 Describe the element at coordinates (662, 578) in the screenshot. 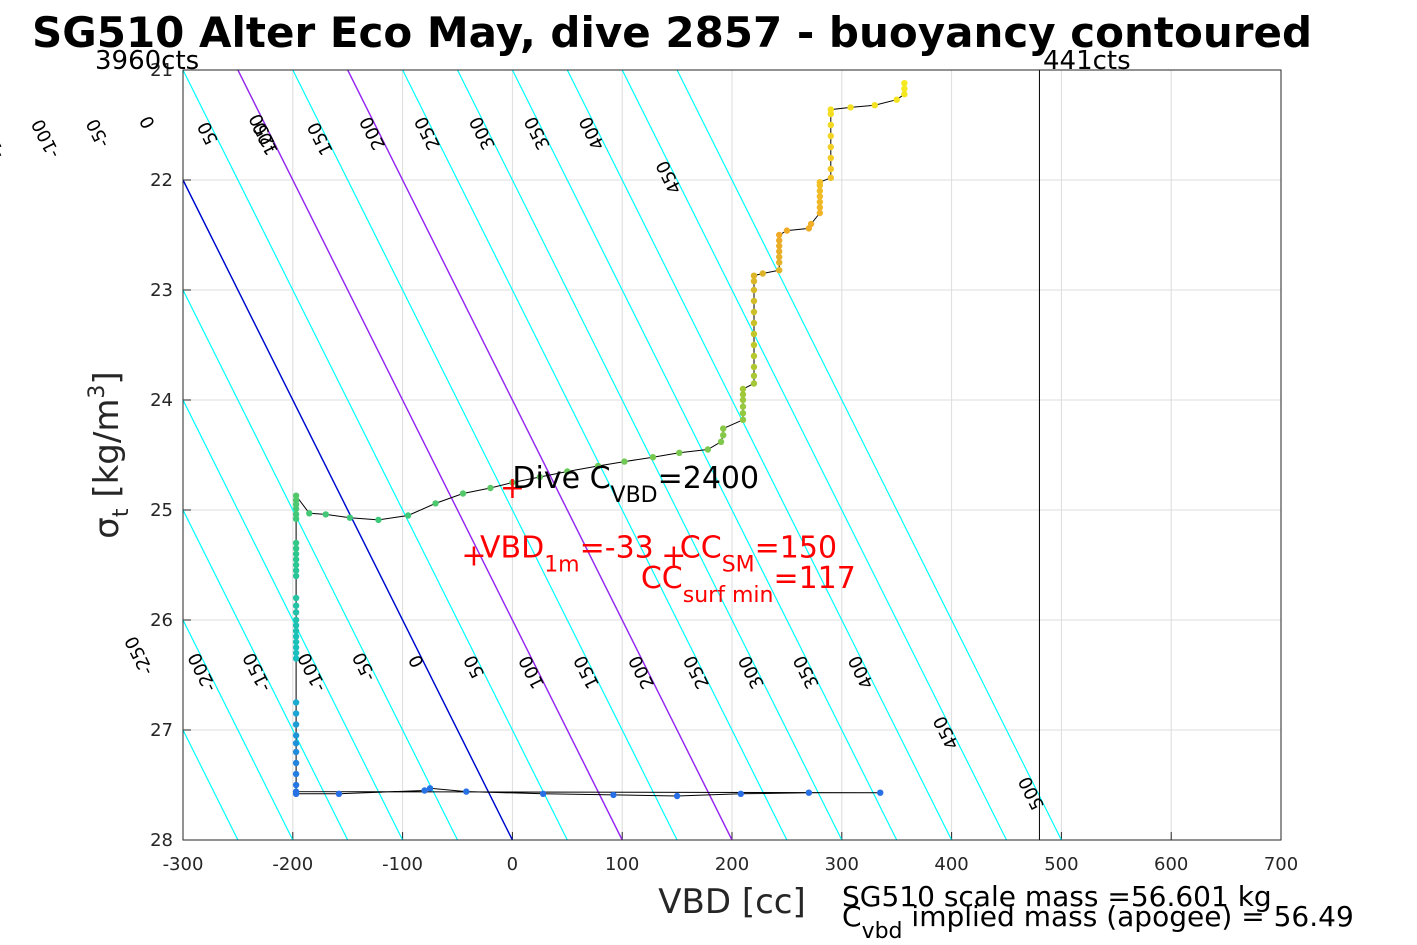

I see `annotation-main: CC` at that location.